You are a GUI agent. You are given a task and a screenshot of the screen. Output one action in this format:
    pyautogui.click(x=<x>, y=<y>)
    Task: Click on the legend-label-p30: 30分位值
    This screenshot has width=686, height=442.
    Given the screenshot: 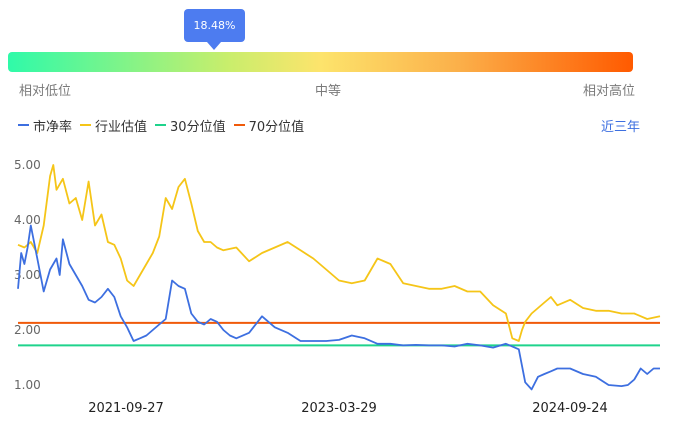 What is the action you would take?
    pyautogui.click(x=198, y=127)
    